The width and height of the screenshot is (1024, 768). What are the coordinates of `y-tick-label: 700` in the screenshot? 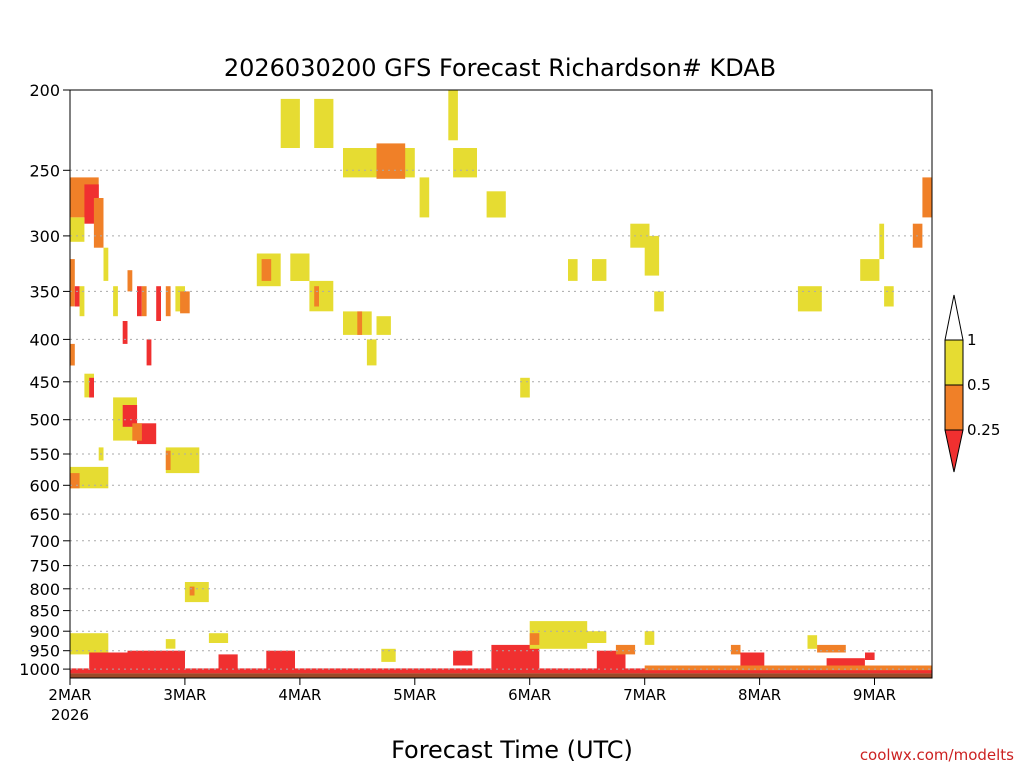 It's located at (44, 541).